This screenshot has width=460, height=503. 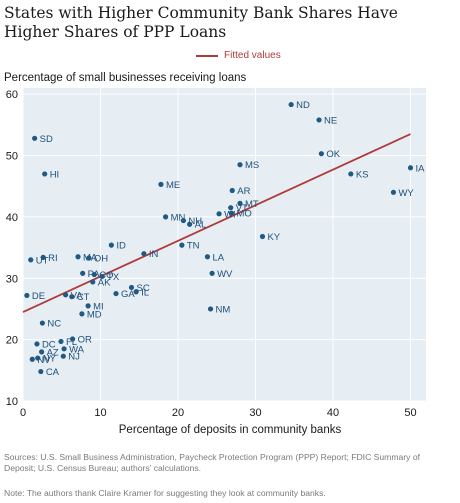 I want to click on point-label-md: MD, so click(x=94, y=314).